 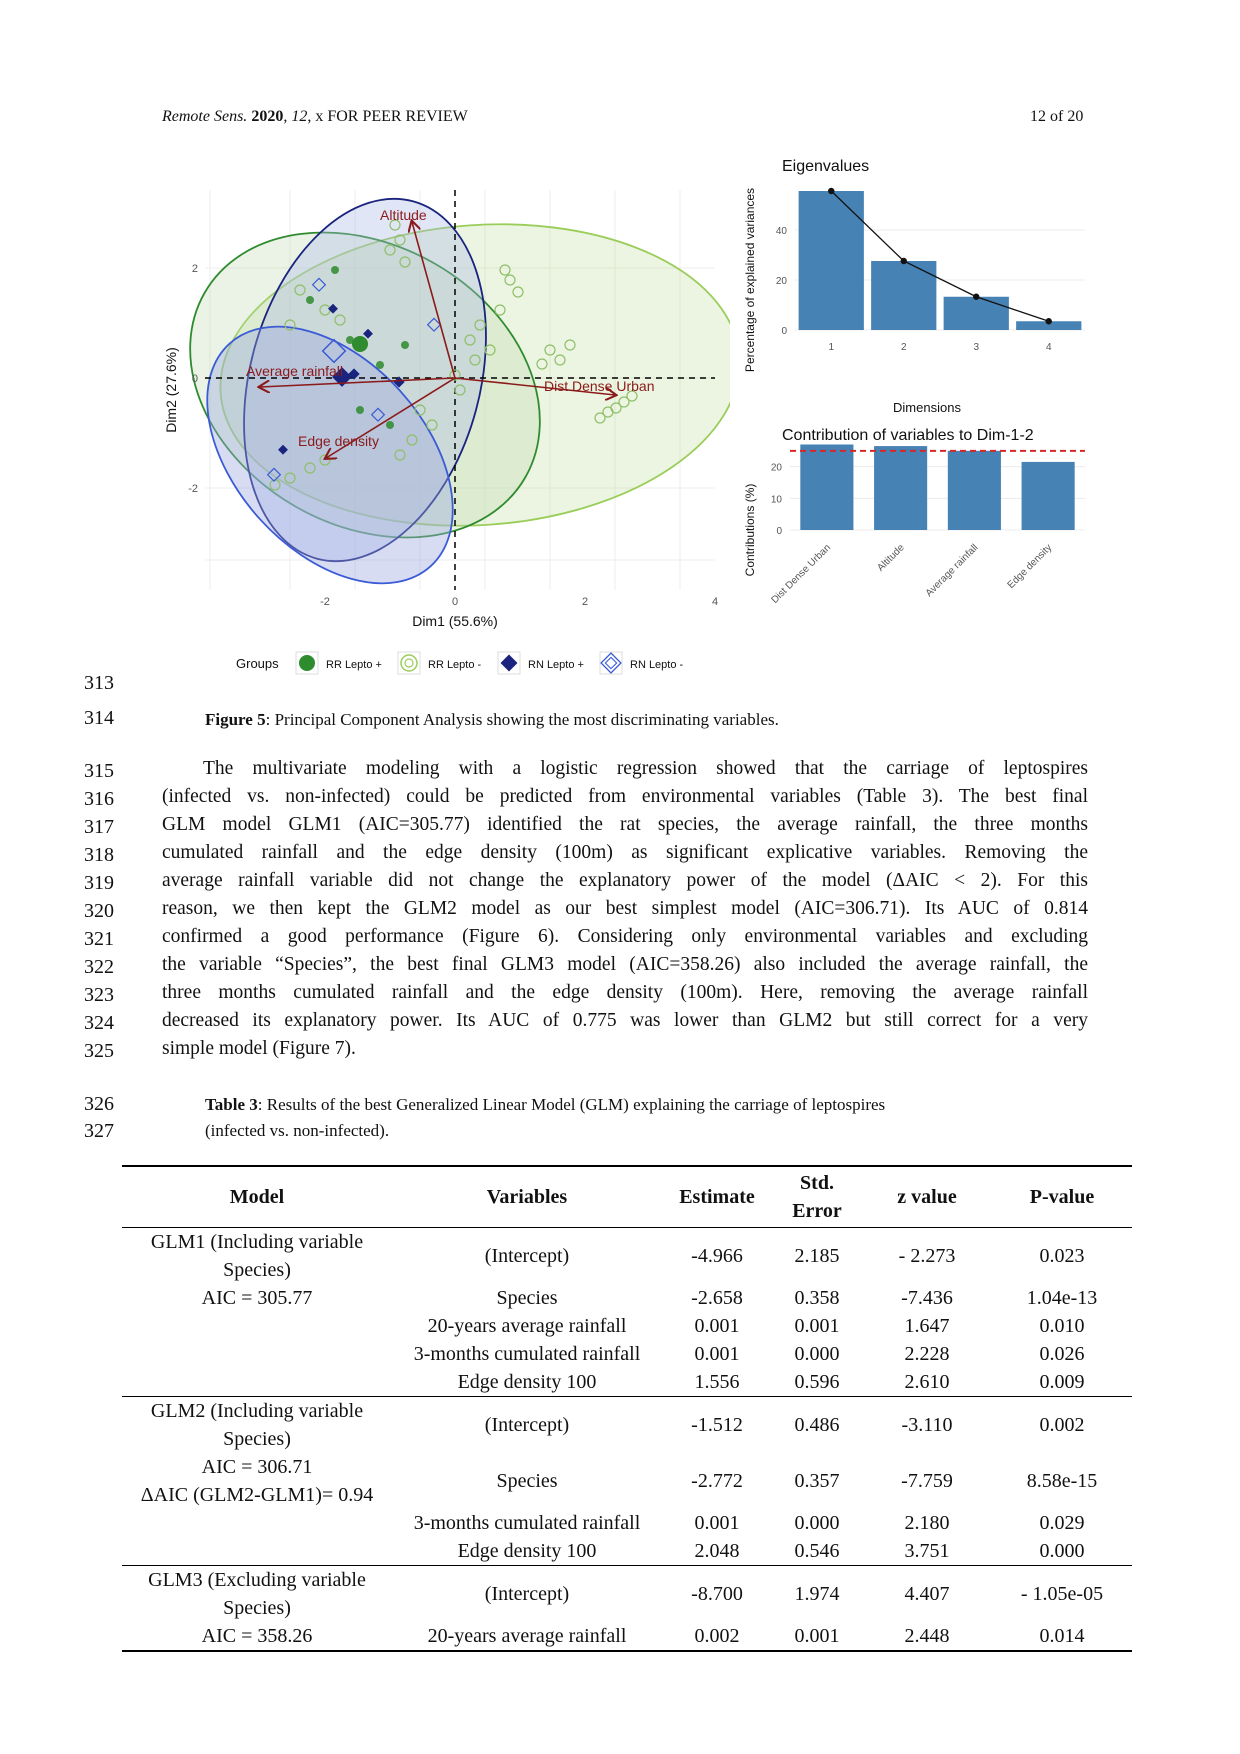 I want to click on std-error-cell: 0.357, so click(x=817, y=1481).